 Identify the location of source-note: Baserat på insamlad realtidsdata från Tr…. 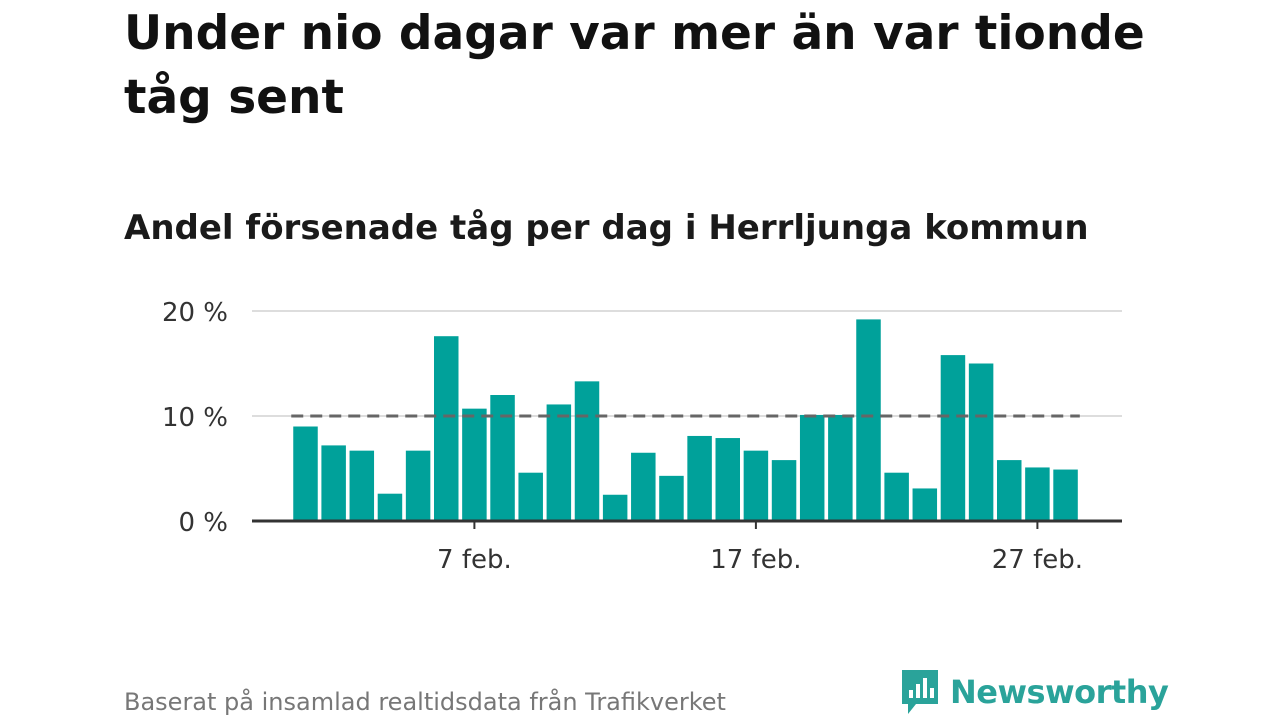
(425, 702).